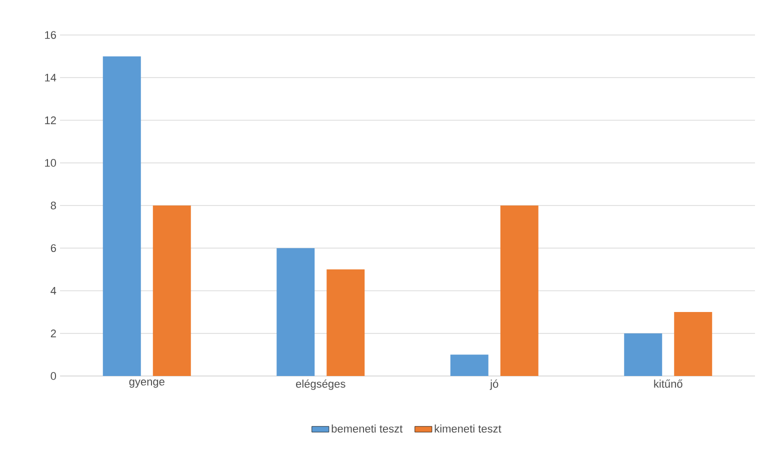 The width and height of the screenshot is (768, 465). Describe the element at coordinates (367, 428) in the screenshot. I see `legend-label: bemeneti teszt` at that location.